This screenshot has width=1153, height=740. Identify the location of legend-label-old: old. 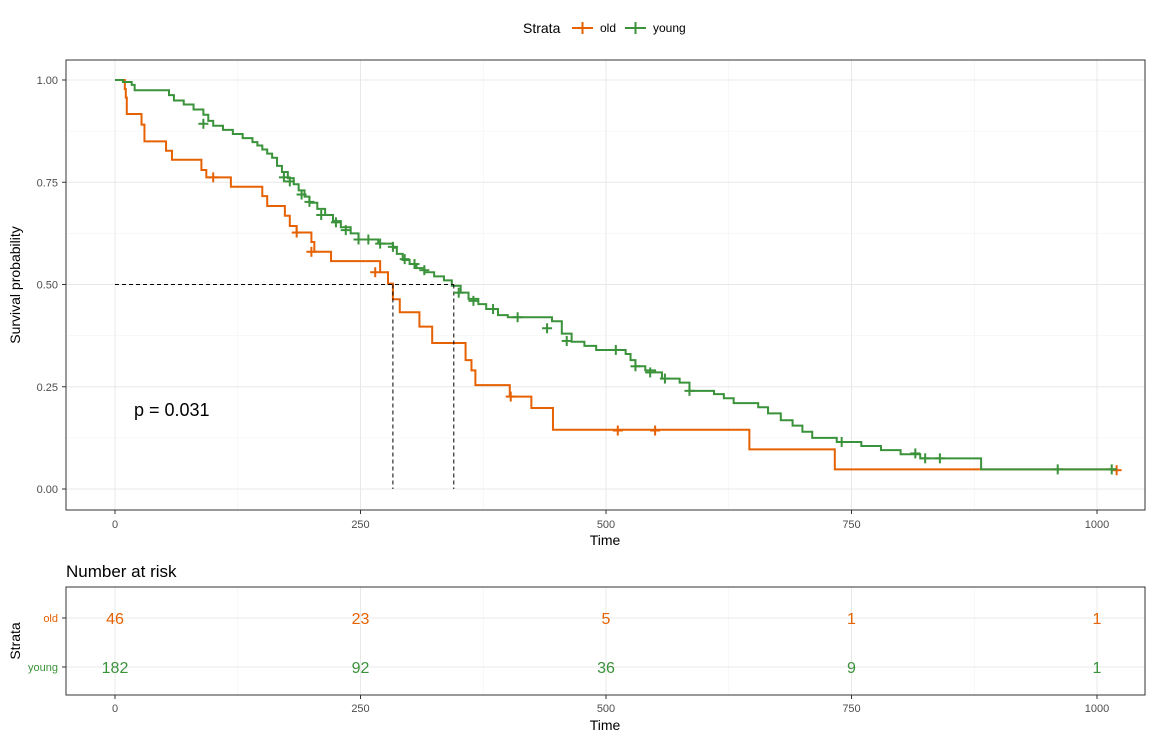
(608, 28).